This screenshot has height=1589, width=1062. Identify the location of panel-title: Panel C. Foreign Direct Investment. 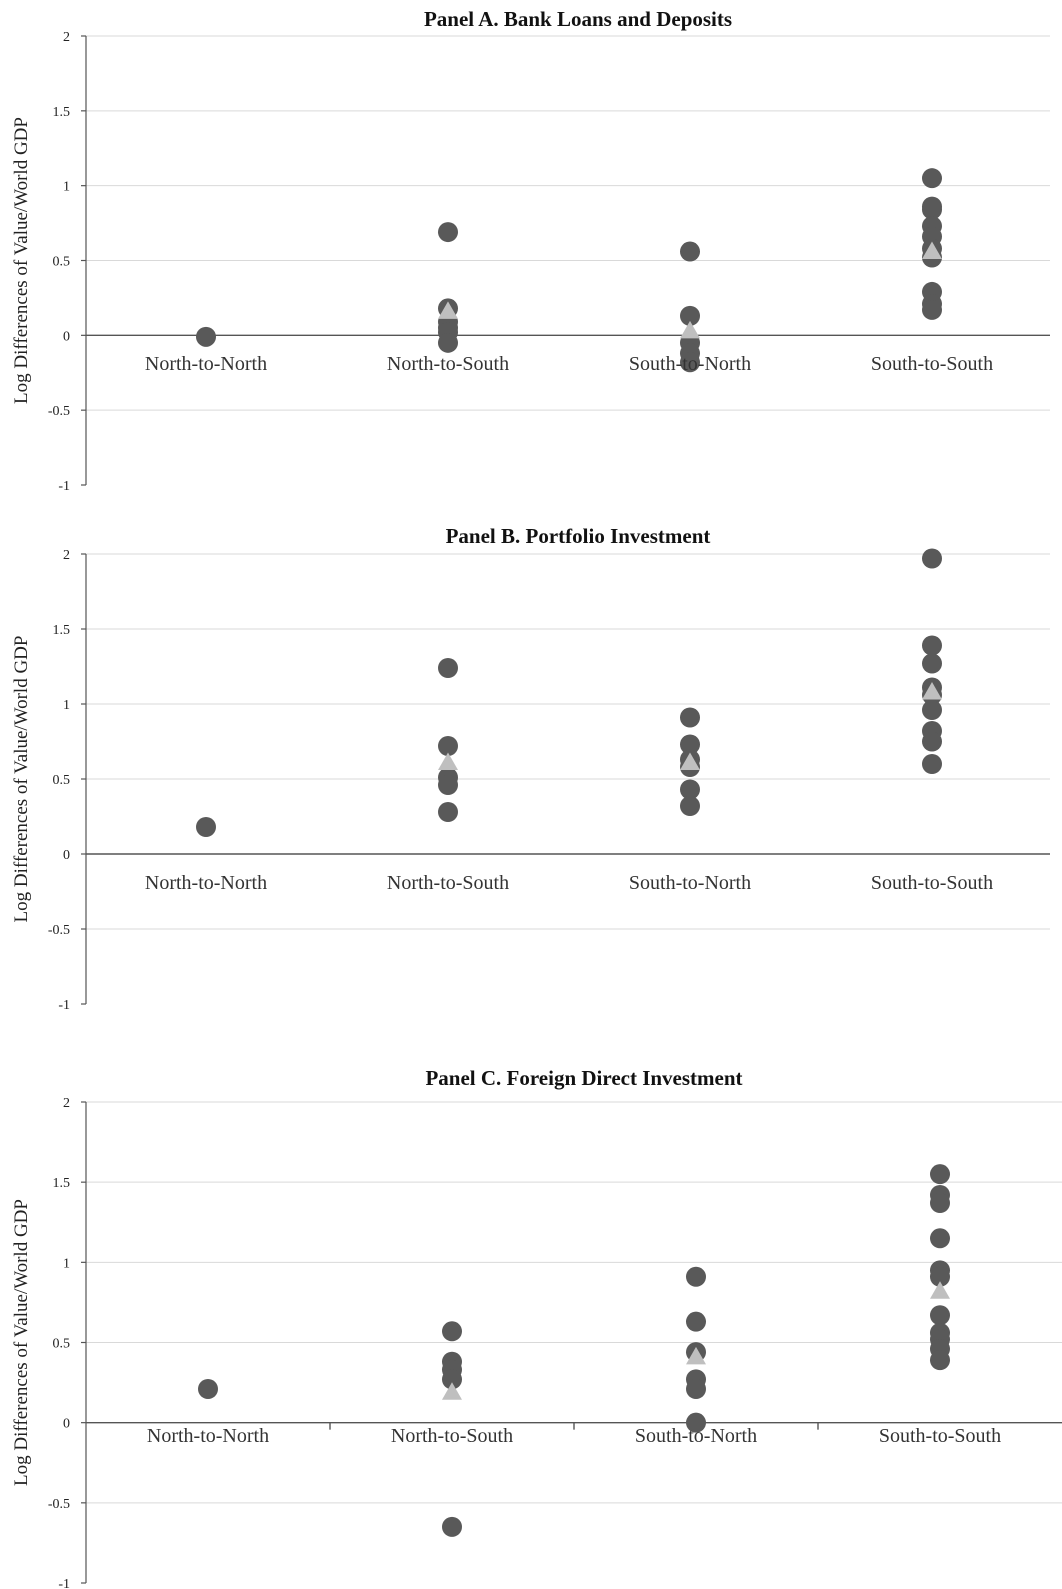
(583, 1078).